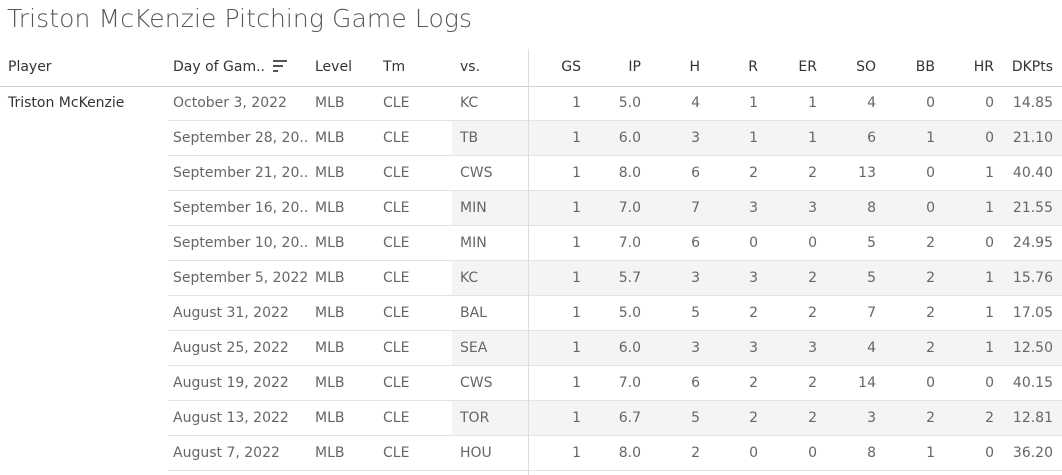  I want to click on header-er: ER, so click(807, 67).